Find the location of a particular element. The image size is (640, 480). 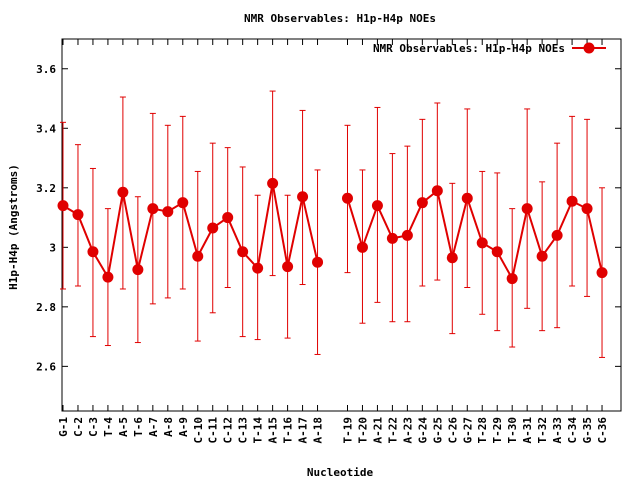

x-tick-label: A-21 is located at coordinates (377, 430).